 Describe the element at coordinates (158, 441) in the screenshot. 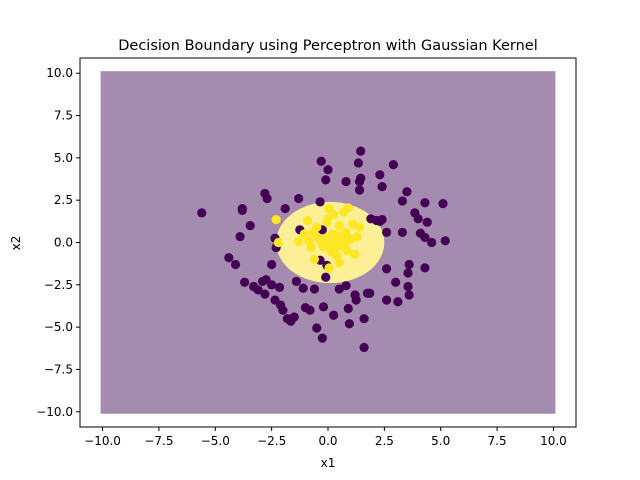

I see `x-tick-label: −7.5` at that location.